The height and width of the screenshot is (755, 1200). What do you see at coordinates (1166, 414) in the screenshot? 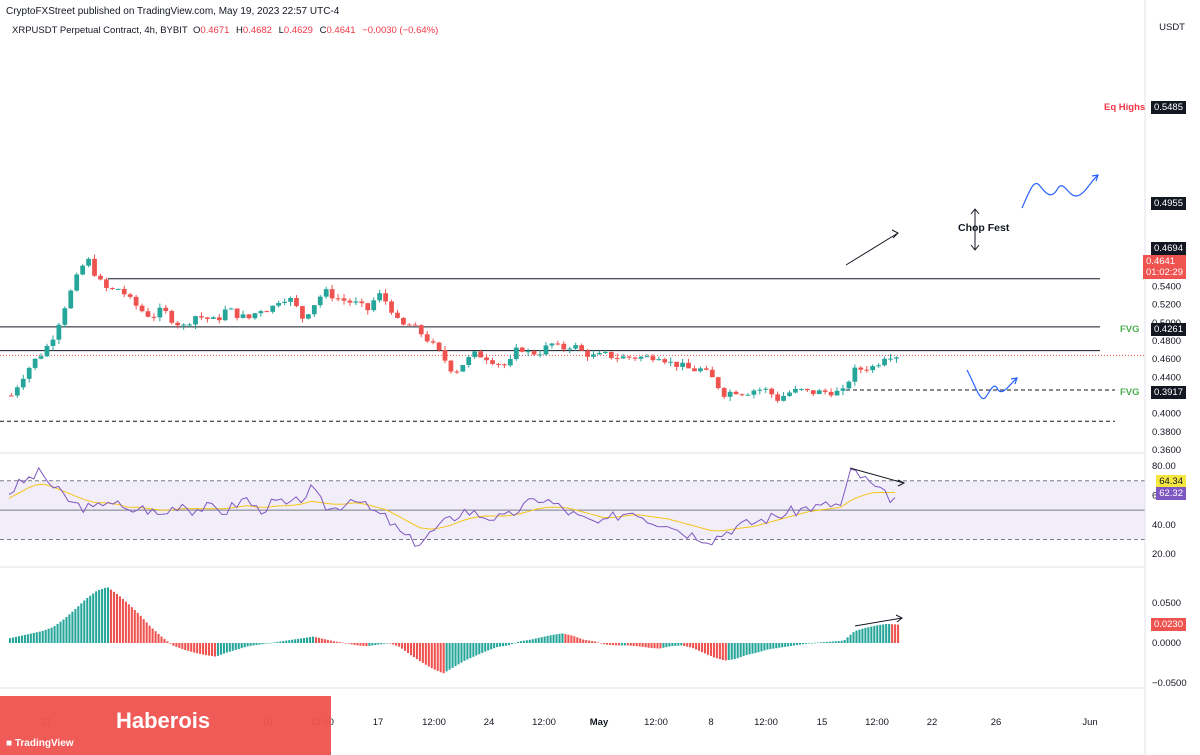
I see `price-tick-label: 0.4000` at bounding box center [1166, 414].